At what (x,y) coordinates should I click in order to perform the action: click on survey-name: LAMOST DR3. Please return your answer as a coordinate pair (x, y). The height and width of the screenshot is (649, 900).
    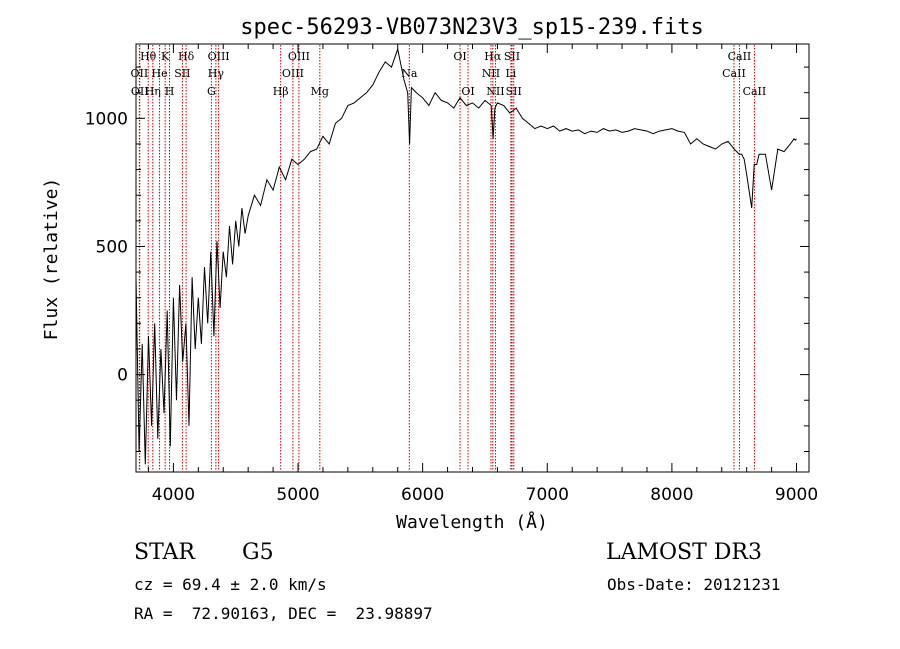
    Looking at the image, I should click on (684, 552).